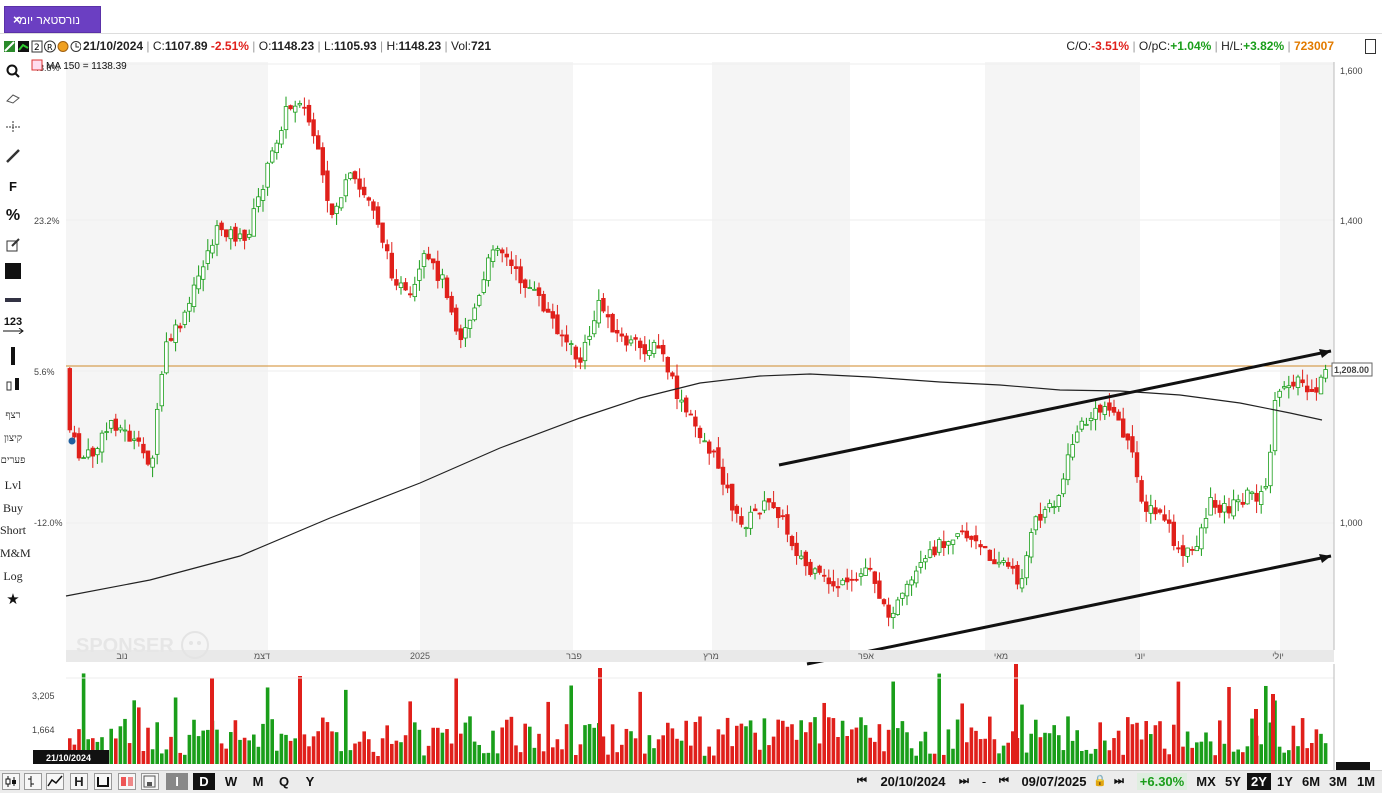 The width and height of the screenshot is (1382, 793). What do you see at coordinates (204, 781) in the screenshot?
I see `period-daily: D` at bounding box center [204, 781].